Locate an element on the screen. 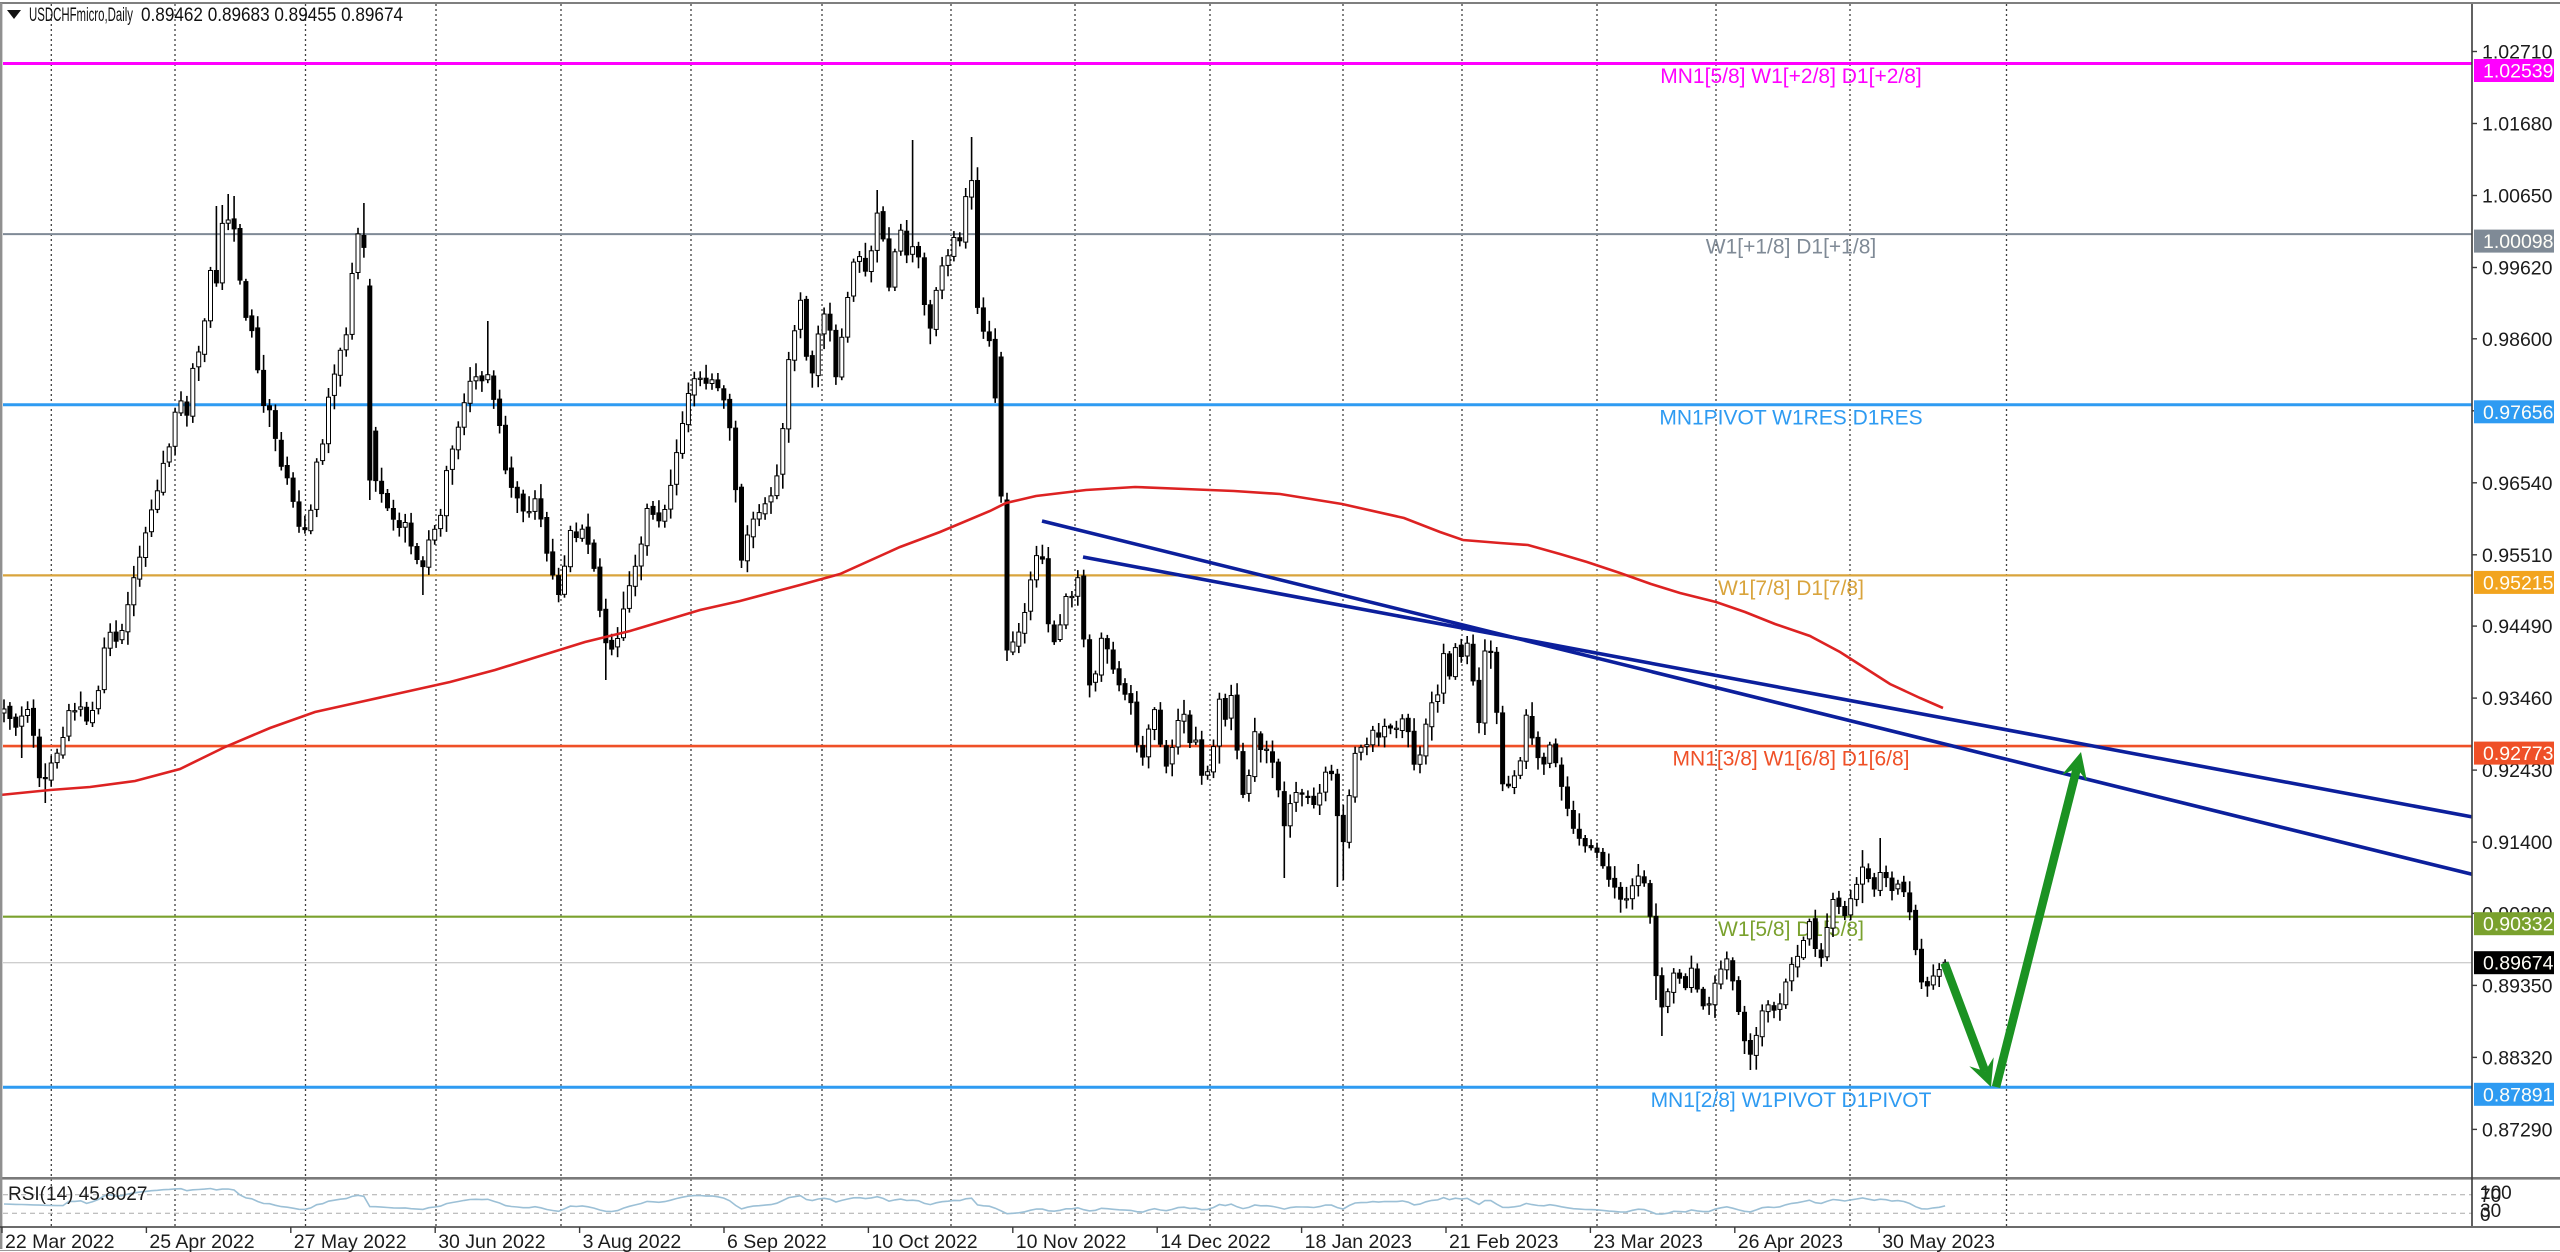 The width and height of the screenshot is (2560, 1252). svg-text: 1.02539 is located at coordinates (2518, 72).